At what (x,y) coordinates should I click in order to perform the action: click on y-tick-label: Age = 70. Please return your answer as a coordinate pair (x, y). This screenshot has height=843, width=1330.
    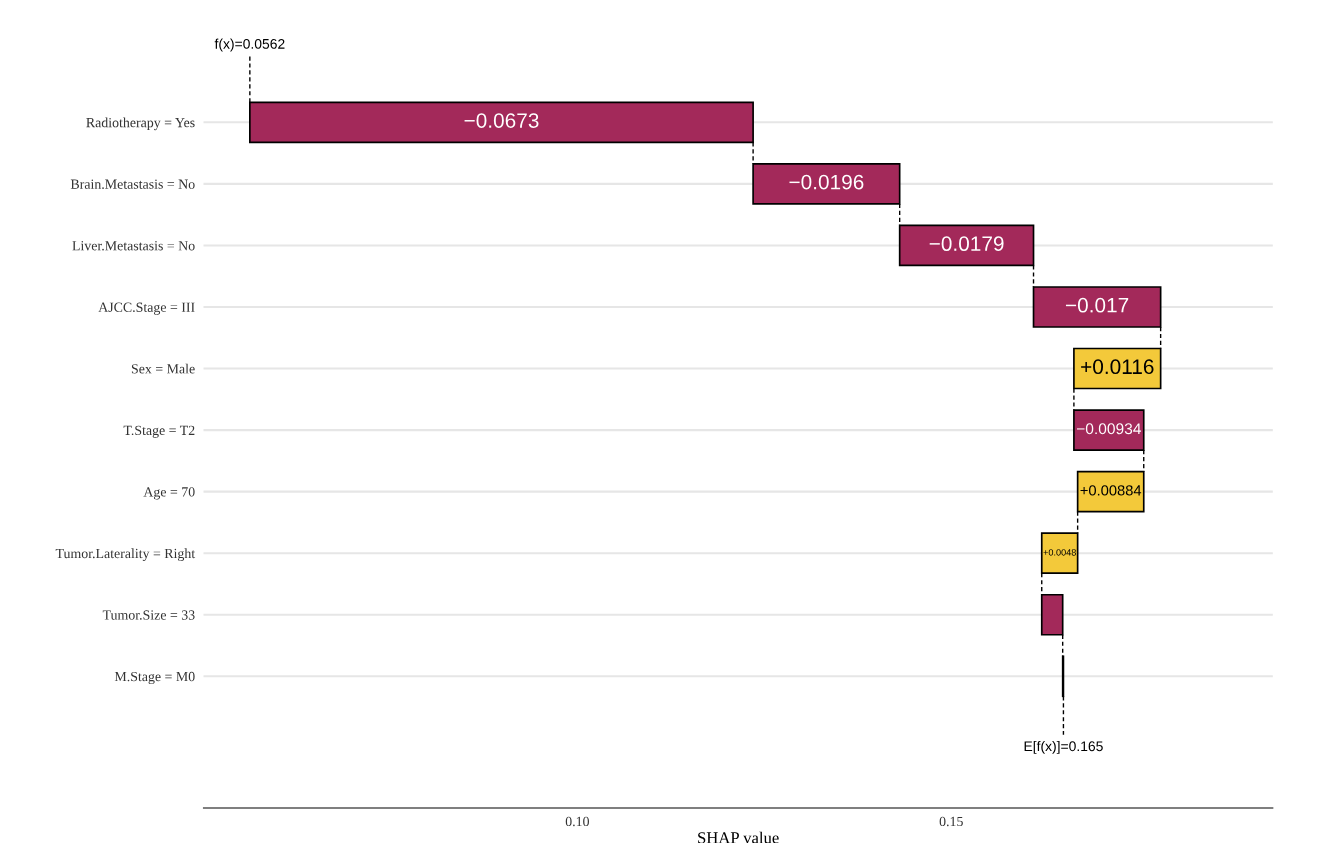
    Looking at the image, I should click on (169, 493).